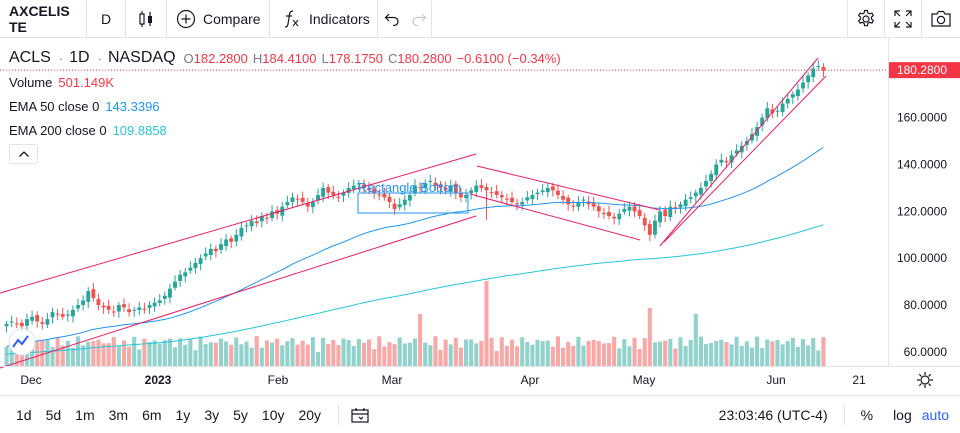 This screenshot has width=960, height=433. Describe the element at coordinates (158, 380) in the screenshot. I see `time-tick-label: 2023` at that location.